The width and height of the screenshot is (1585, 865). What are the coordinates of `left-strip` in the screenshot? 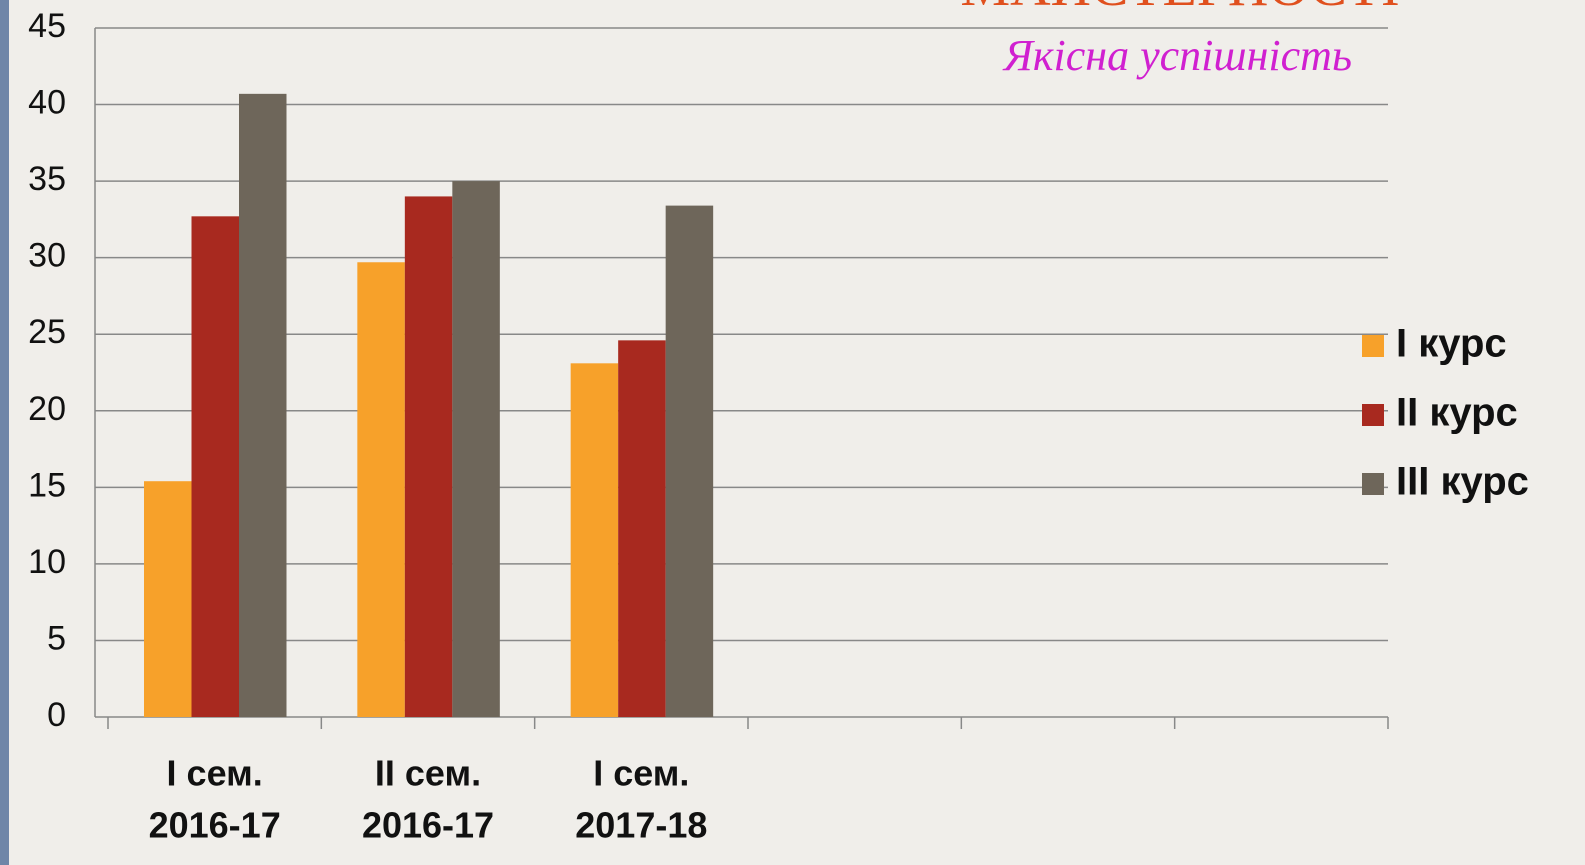 It's located at (4, 432).